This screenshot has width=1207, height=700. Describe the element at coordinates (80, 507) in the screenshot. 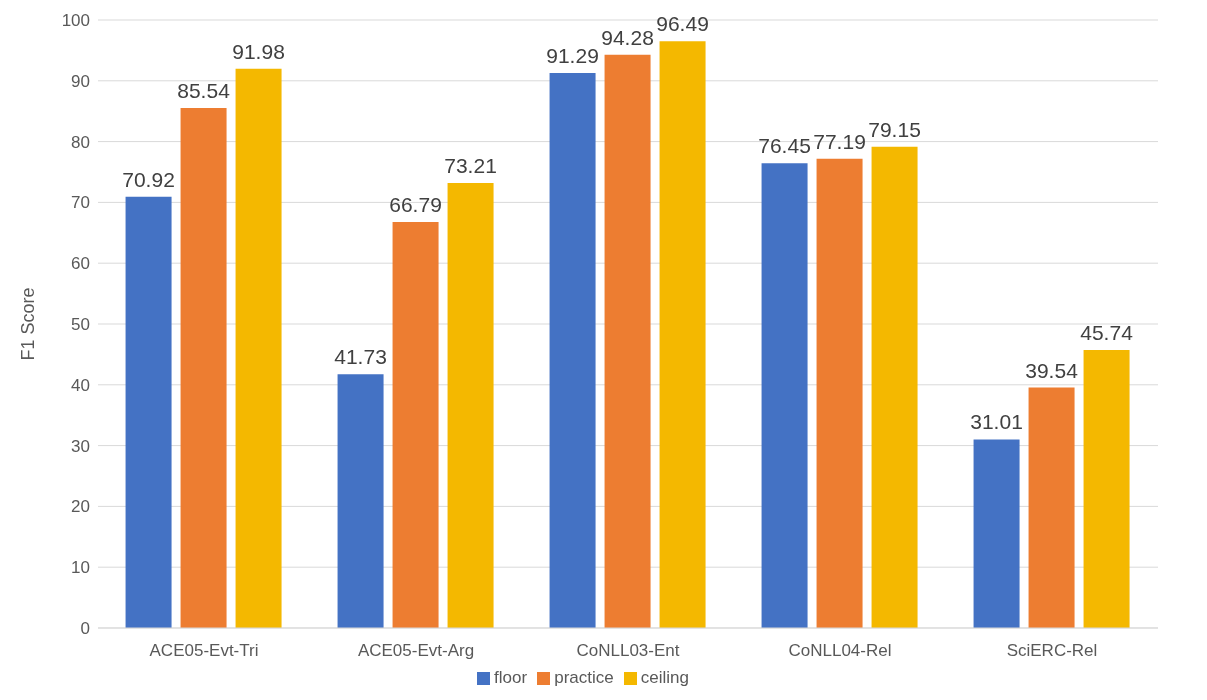

I see `y-tick-label: 20` at that location.